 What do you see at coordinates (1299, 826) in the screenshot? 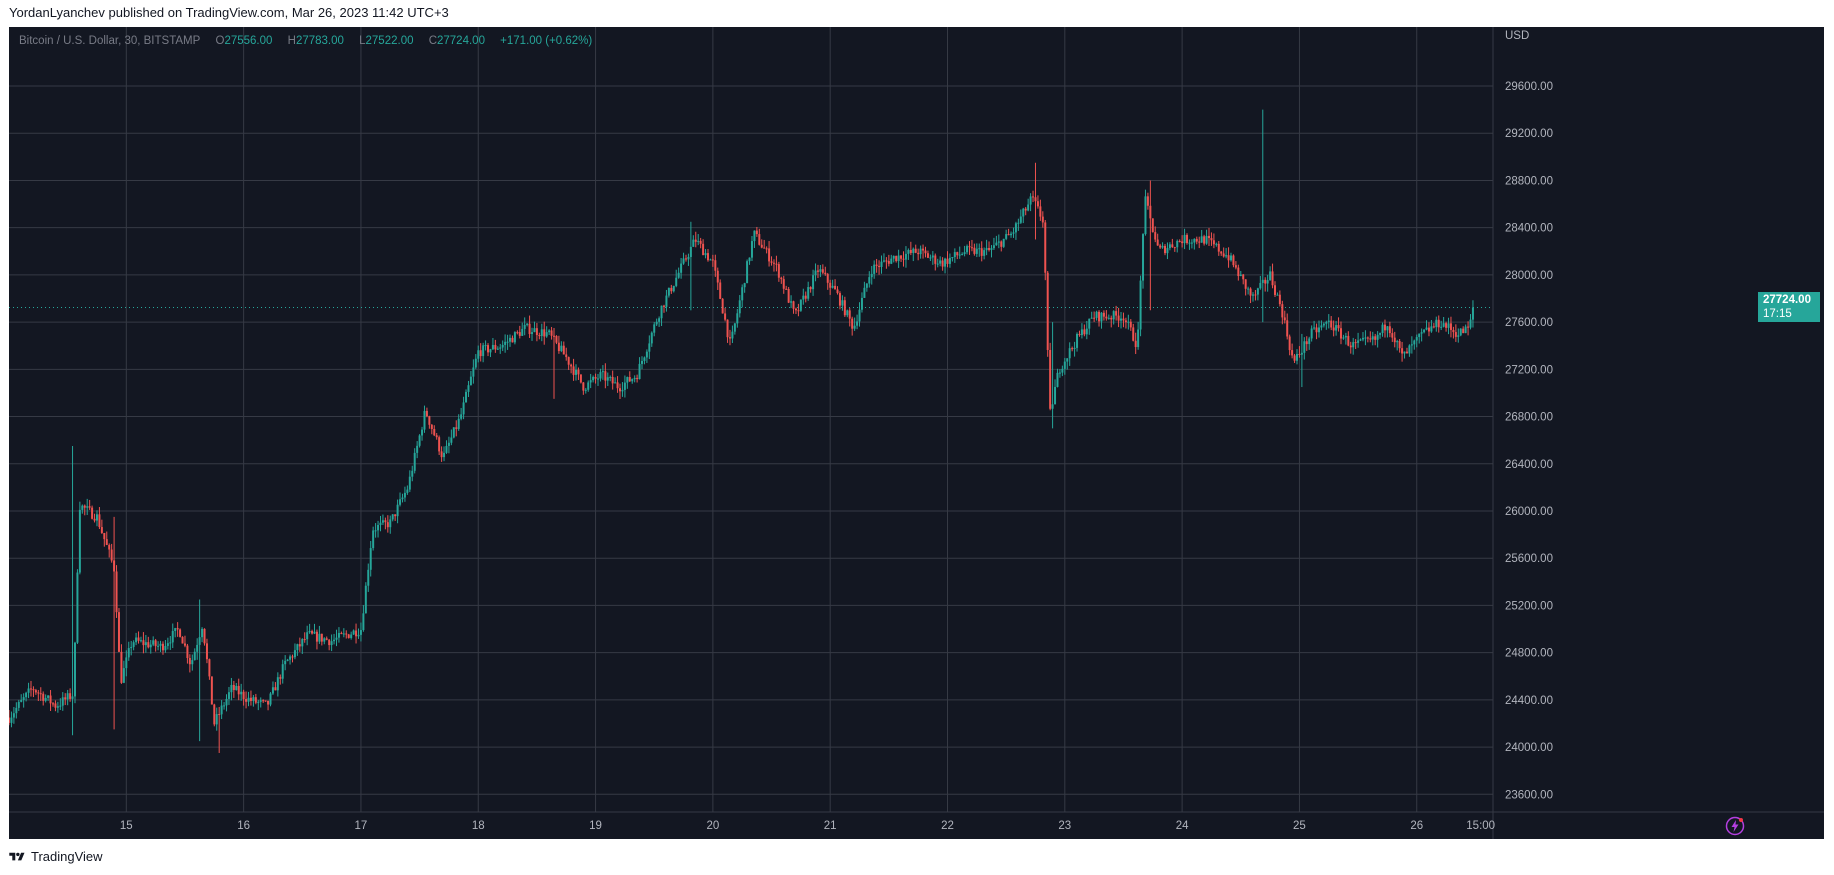
I see `time-tick-label: 25` at bounding box center [1299, 826].